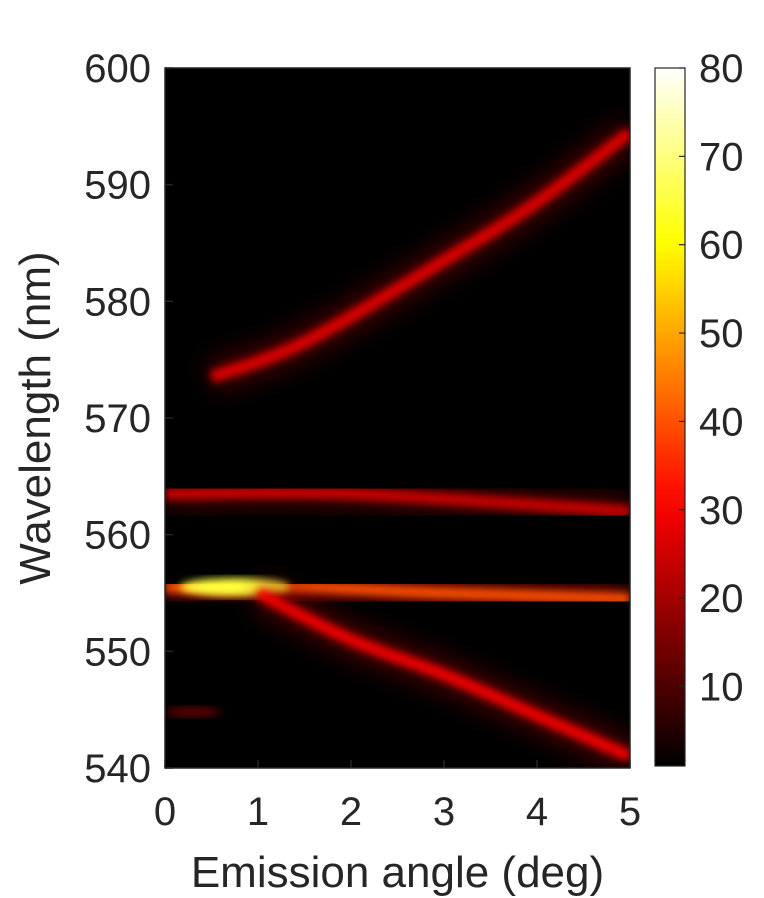 This screenshot has height=898, width=764. I want to click on colorbar-tick-label: 40, so click(721, 422).